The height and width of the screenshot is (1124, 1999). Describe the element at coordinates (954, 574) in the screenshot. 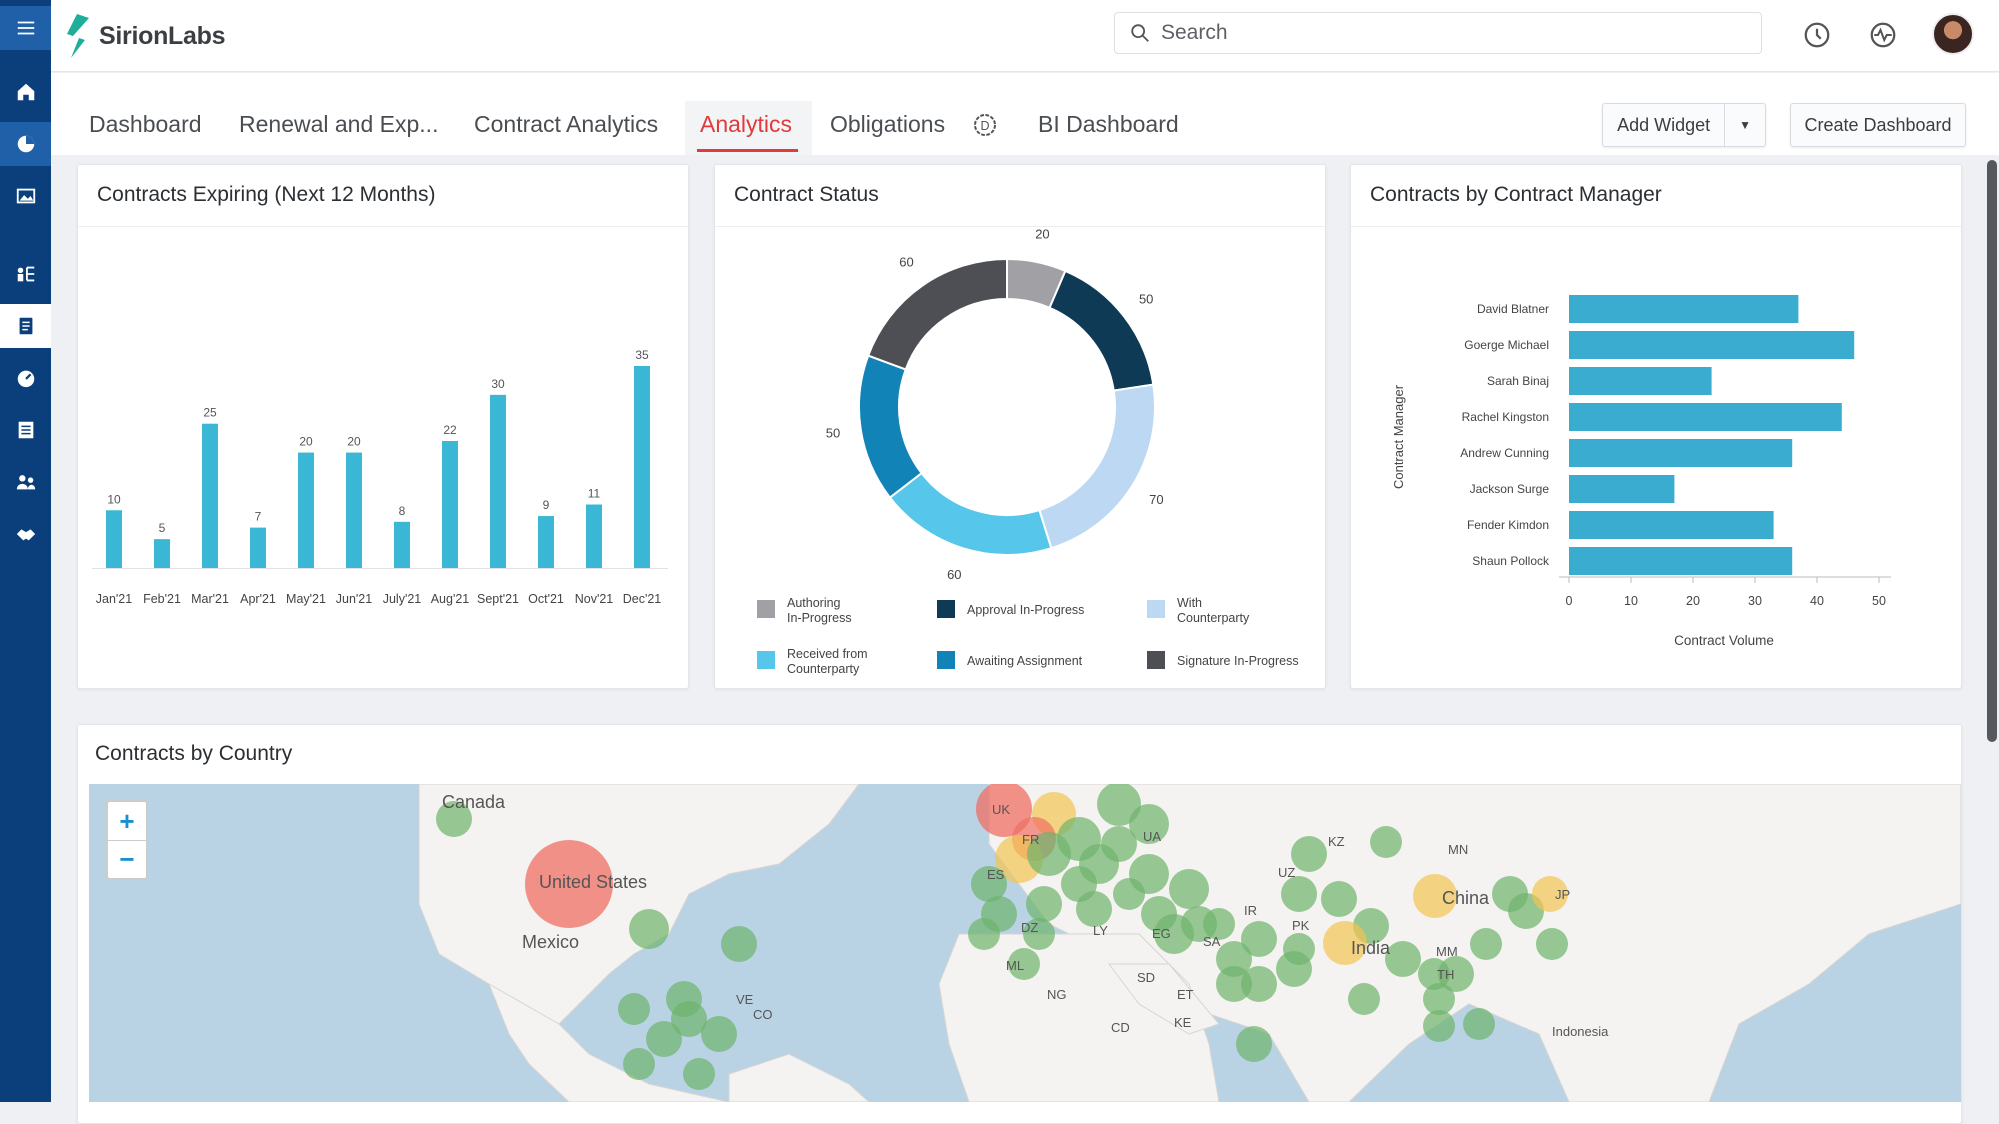

I see `data-label: 60` at that location.